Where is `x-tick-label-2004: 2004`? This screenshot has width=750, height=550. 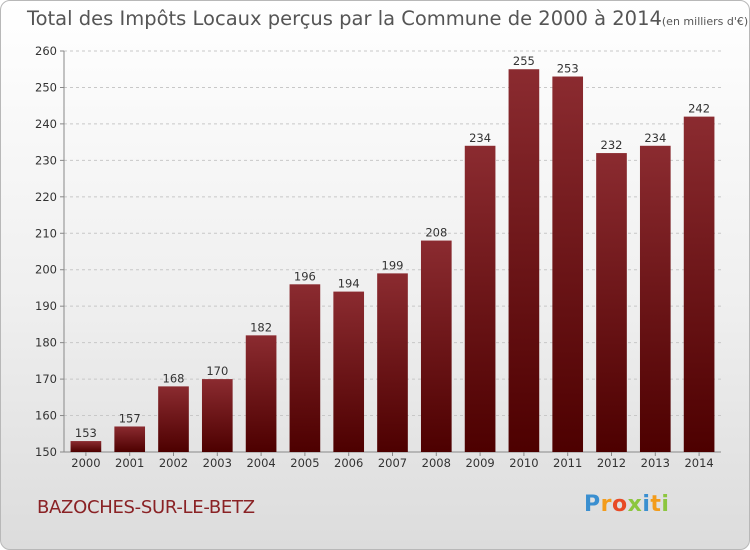
x-tick-label-2004: 2004 is located at coordinates (260, 463).